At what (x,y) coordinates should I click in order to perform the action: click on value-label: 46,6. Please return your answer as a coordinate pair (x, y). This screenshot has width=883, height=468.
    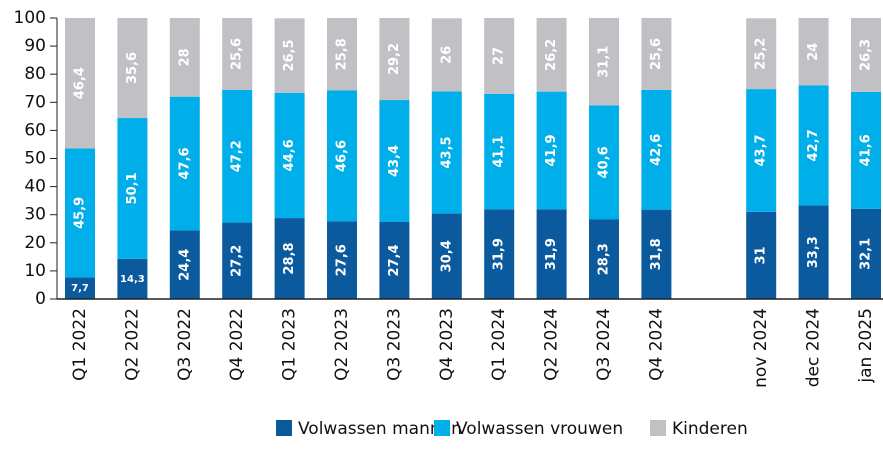
    Looking at the image, I should click on (342, 156).